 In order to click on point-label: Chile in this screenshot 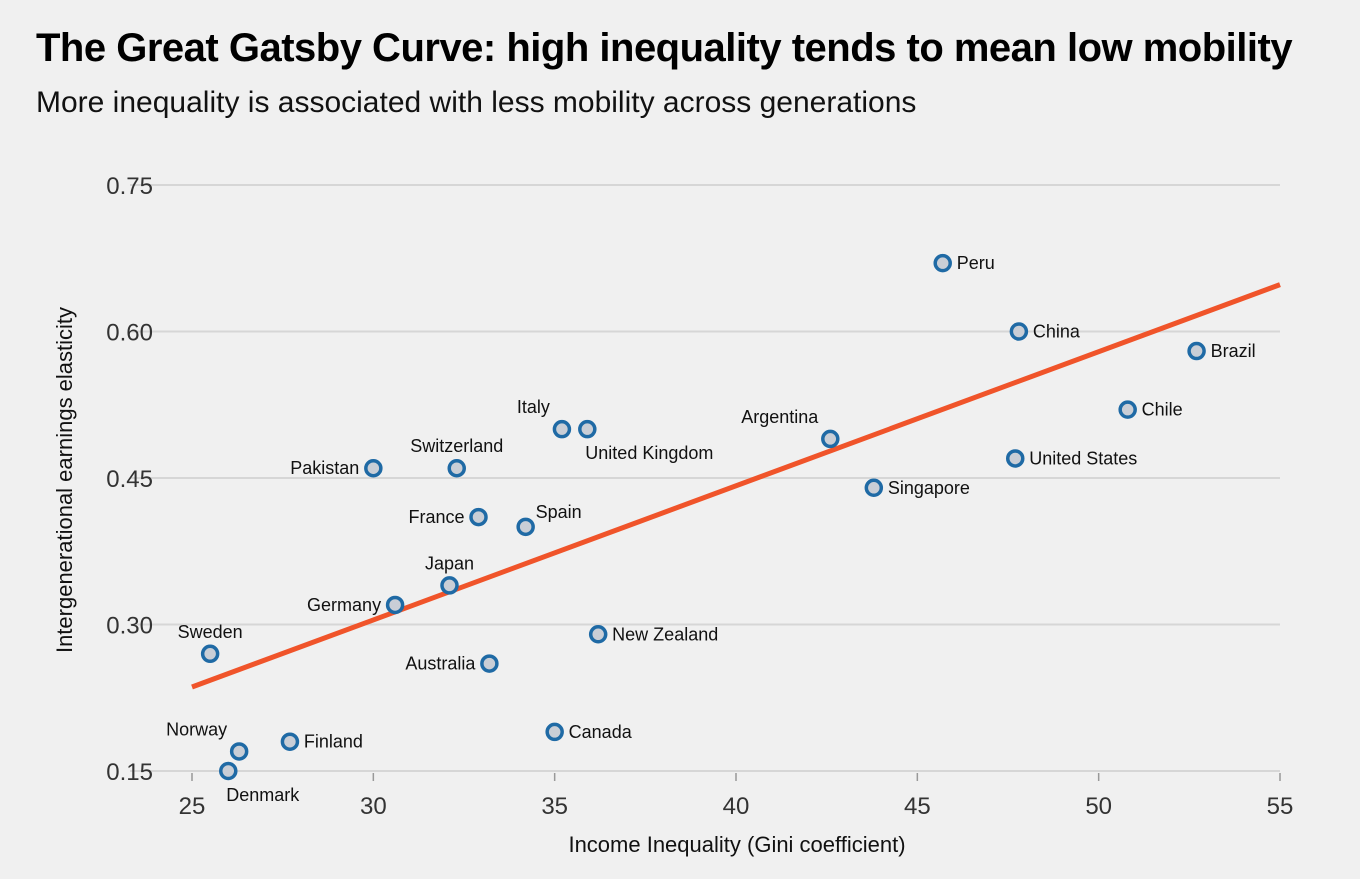, I will do `click(1162, 410)`.